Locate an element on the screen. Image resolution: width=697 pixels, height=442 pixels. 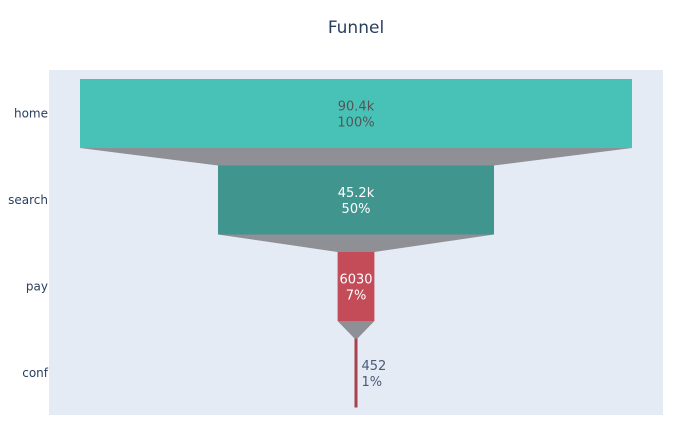
y-tick-label: conf is located at coordinates (35, 373).